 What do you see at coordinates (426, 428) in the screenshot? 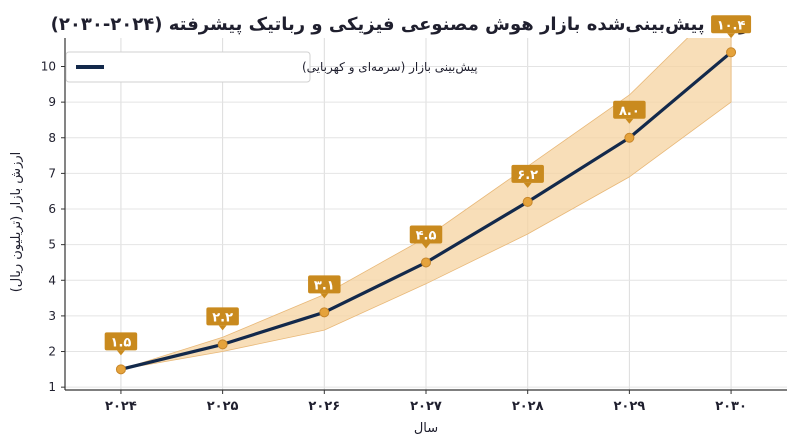
I see `x-axis-label: سال` at bounding box center [426, 428].